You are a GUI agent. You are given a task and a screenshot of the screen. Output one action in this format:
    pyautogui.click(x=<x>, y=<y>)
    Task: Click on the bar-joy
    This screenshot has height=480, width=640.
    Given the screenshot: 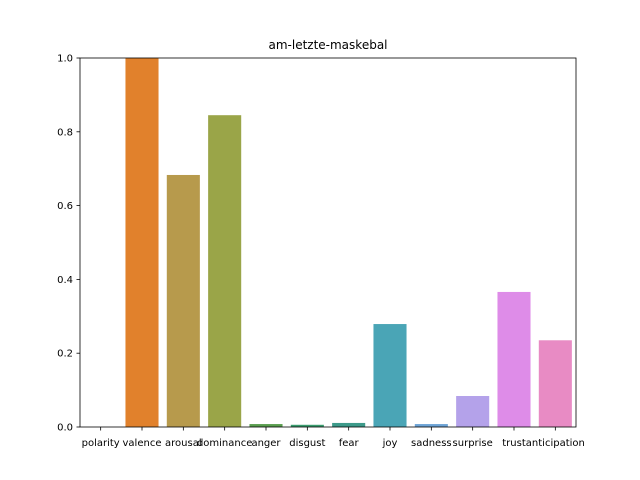 What is the action you would take?
    pyautogui.click(x=390, y=375)
    